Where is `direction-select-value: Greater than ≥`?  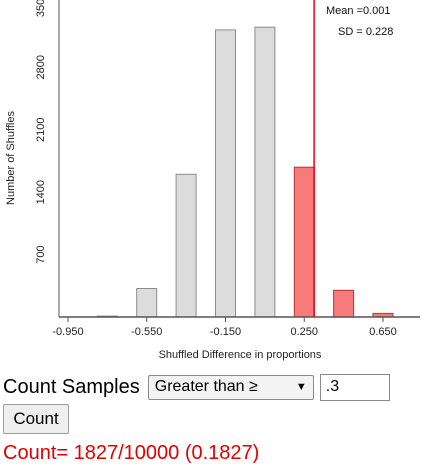
direction-select-value: Greater than ≥ is located at coordinates (206, 386).